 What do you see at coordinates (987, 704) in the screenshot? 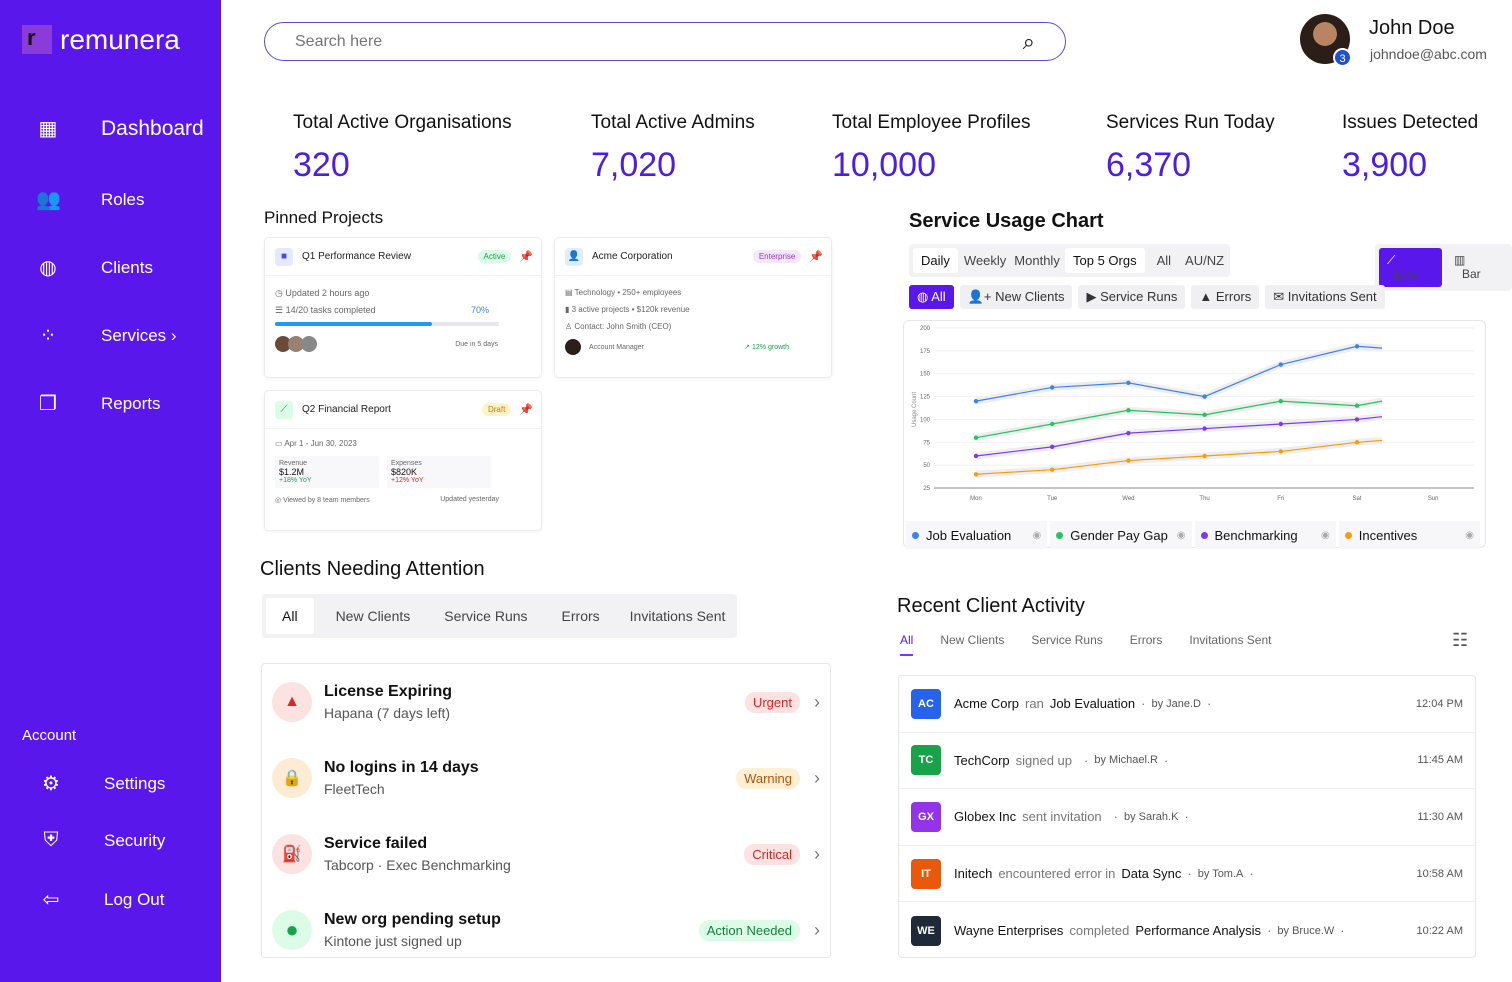
I see `org-name: Acme Corp` at bounding box center [987, 704].